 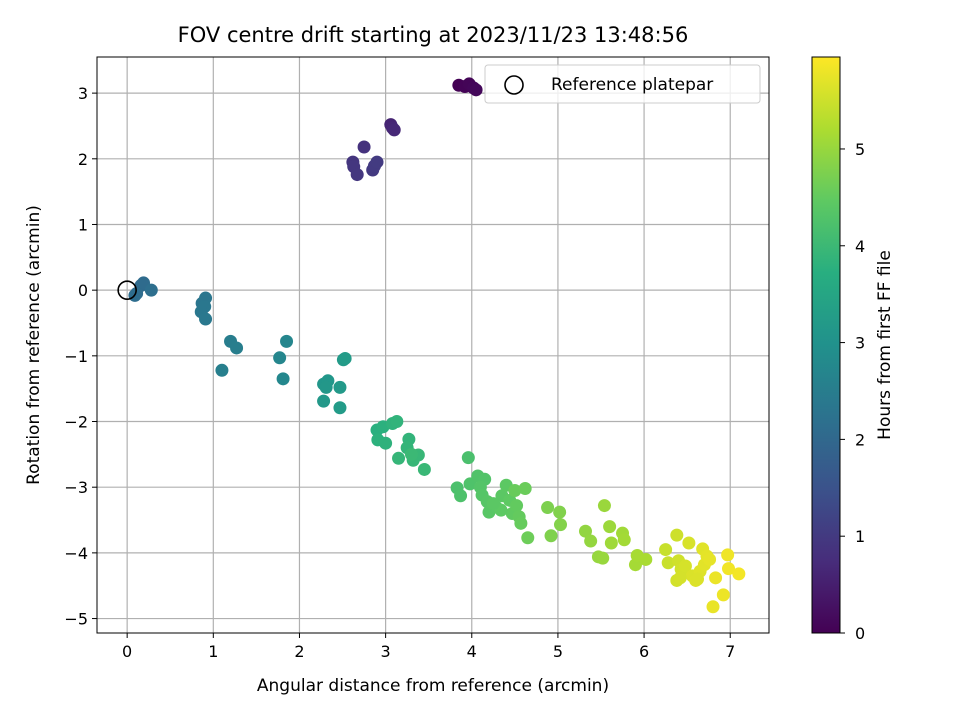 I want to click on y-tick-label: −5, so click(x=76, y=619).